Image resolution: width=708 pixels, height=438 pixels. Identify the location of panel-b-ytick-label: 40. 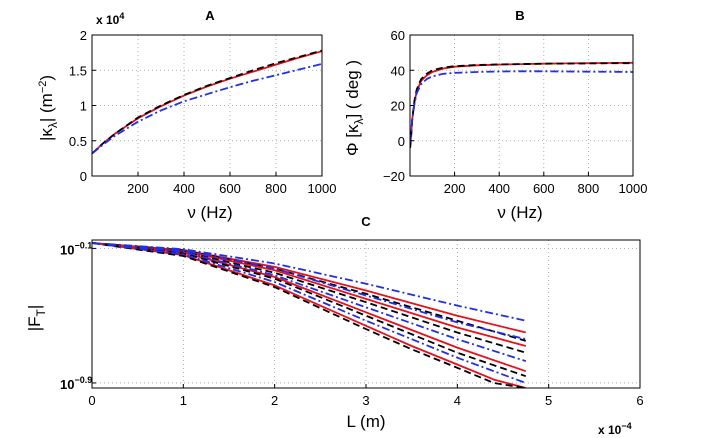
(398, 70).